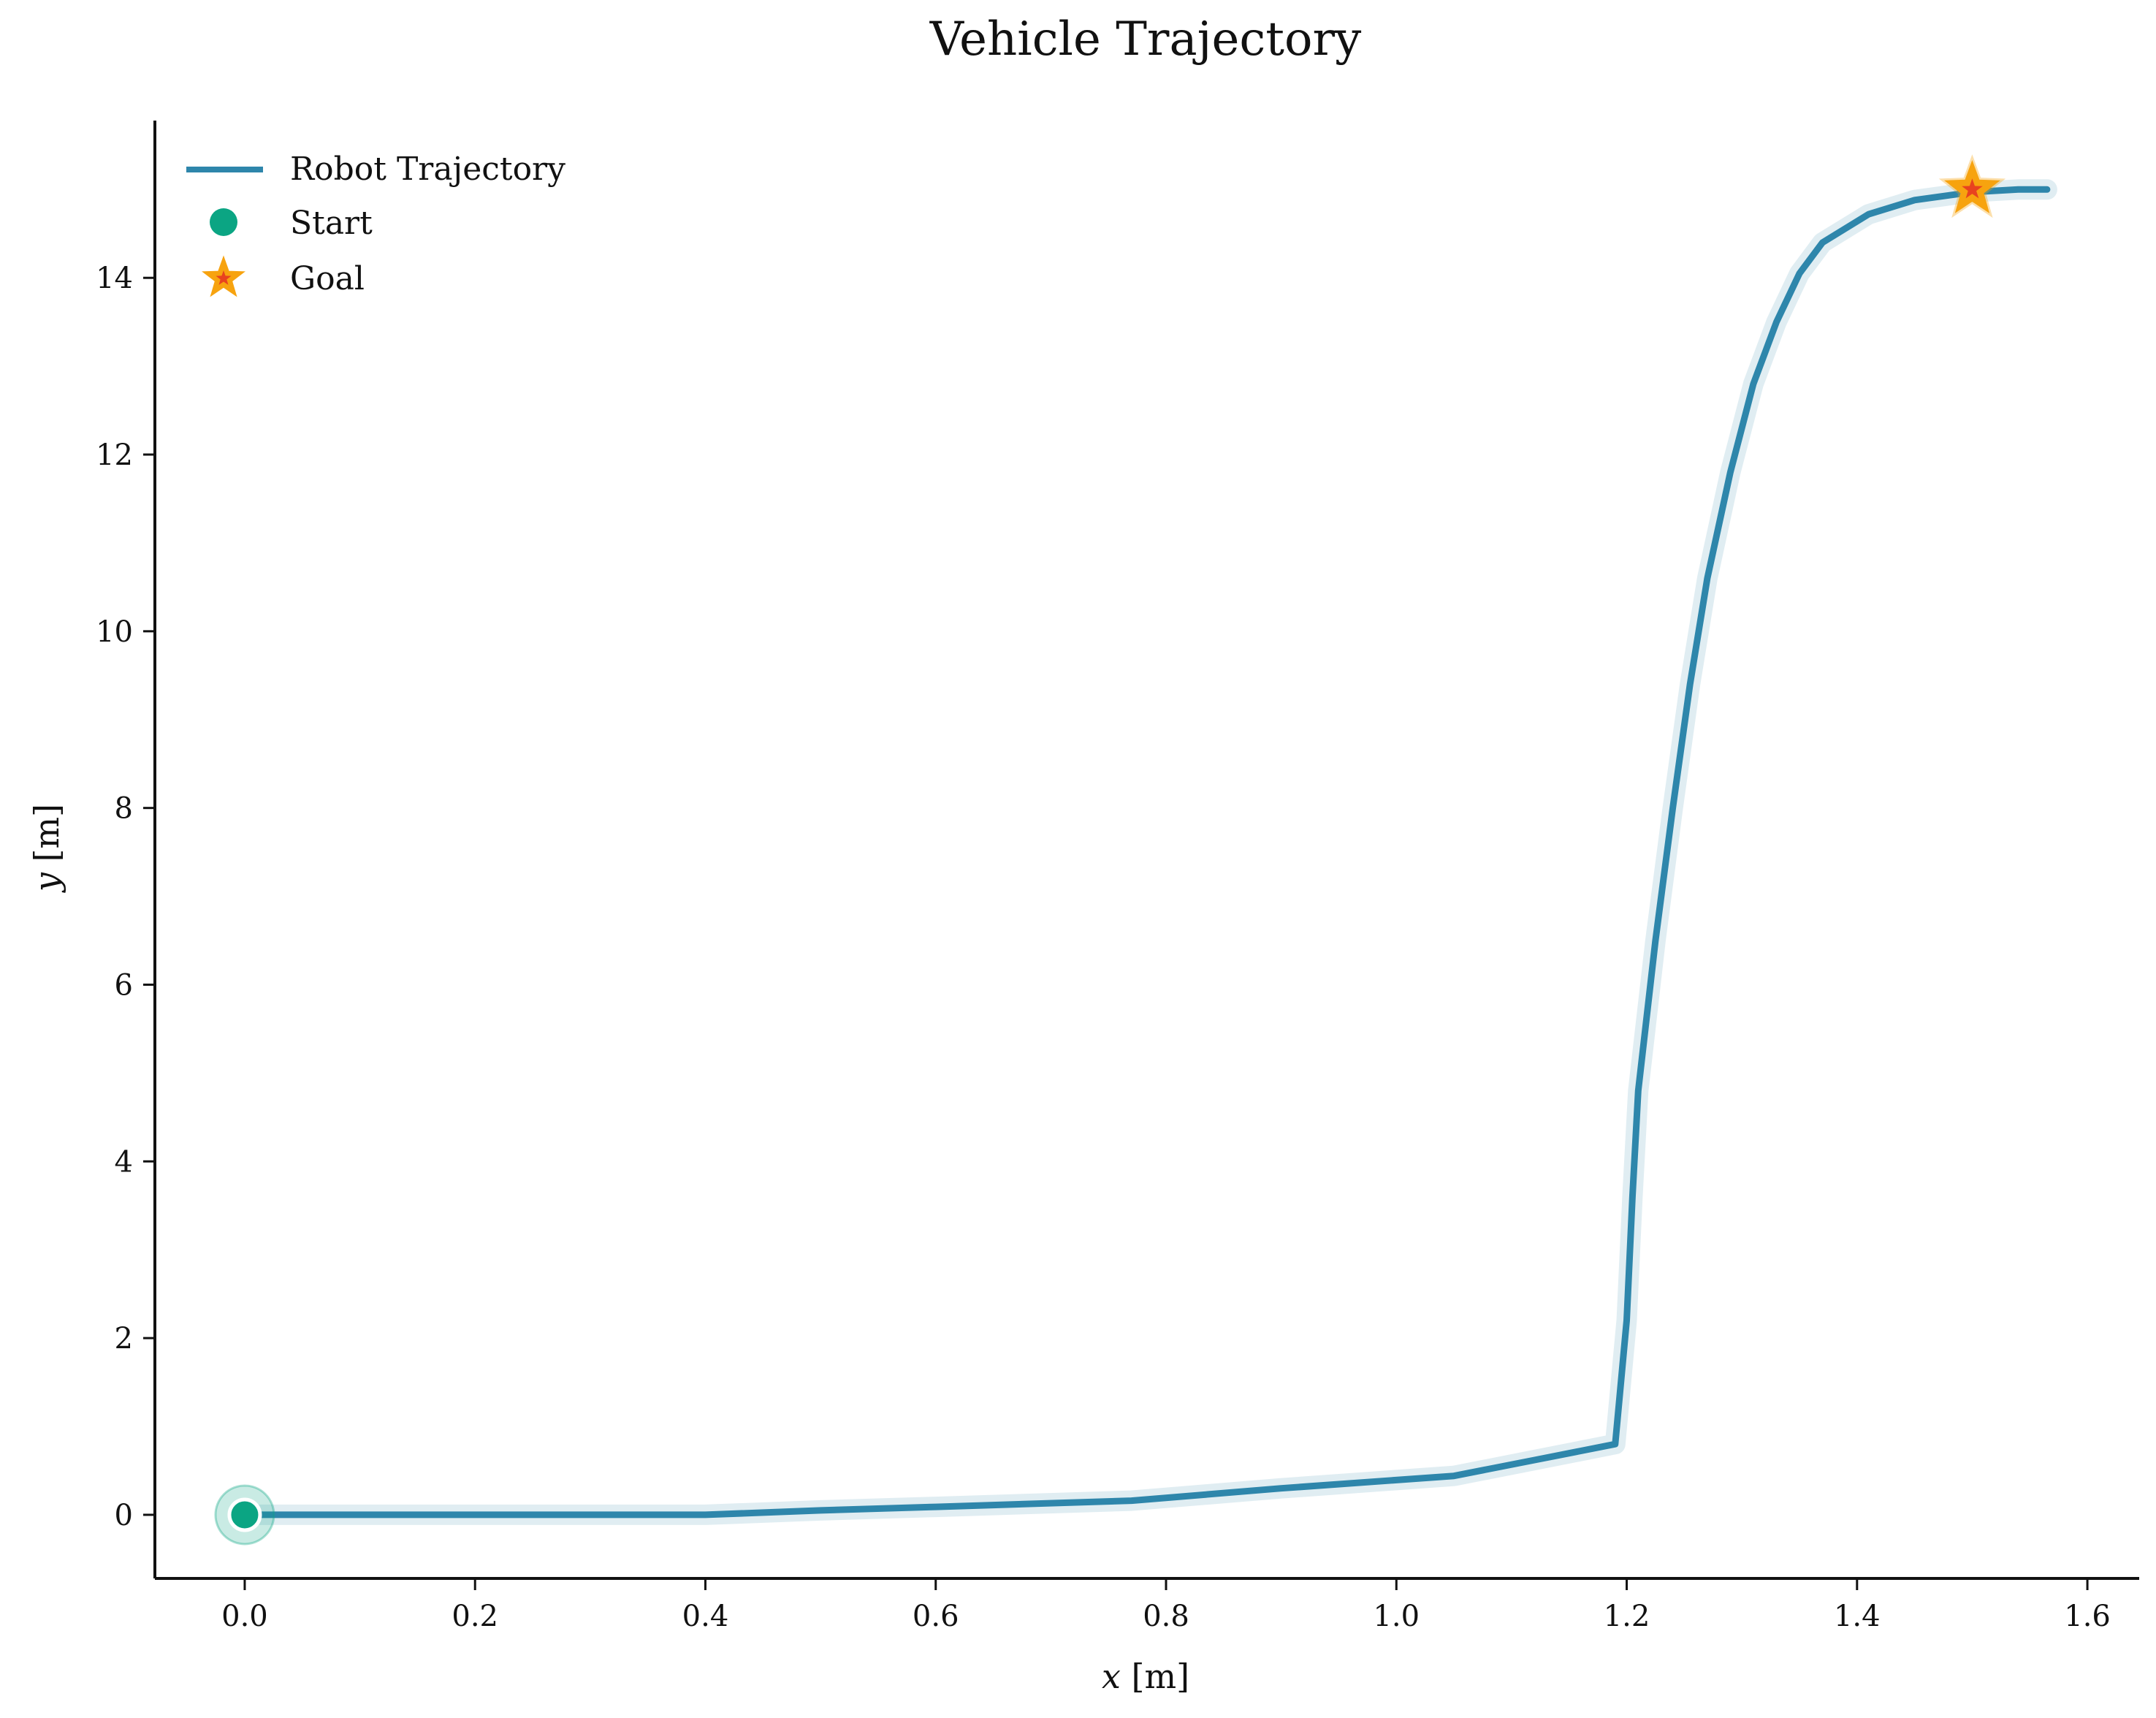 The width and height of the screenshot is (2156, 1718). What do you see at coordinates (1145, 39) in the screenshot?
I see `chart-title: Vehicle Trajectory` at bounding box center [1145, 39].